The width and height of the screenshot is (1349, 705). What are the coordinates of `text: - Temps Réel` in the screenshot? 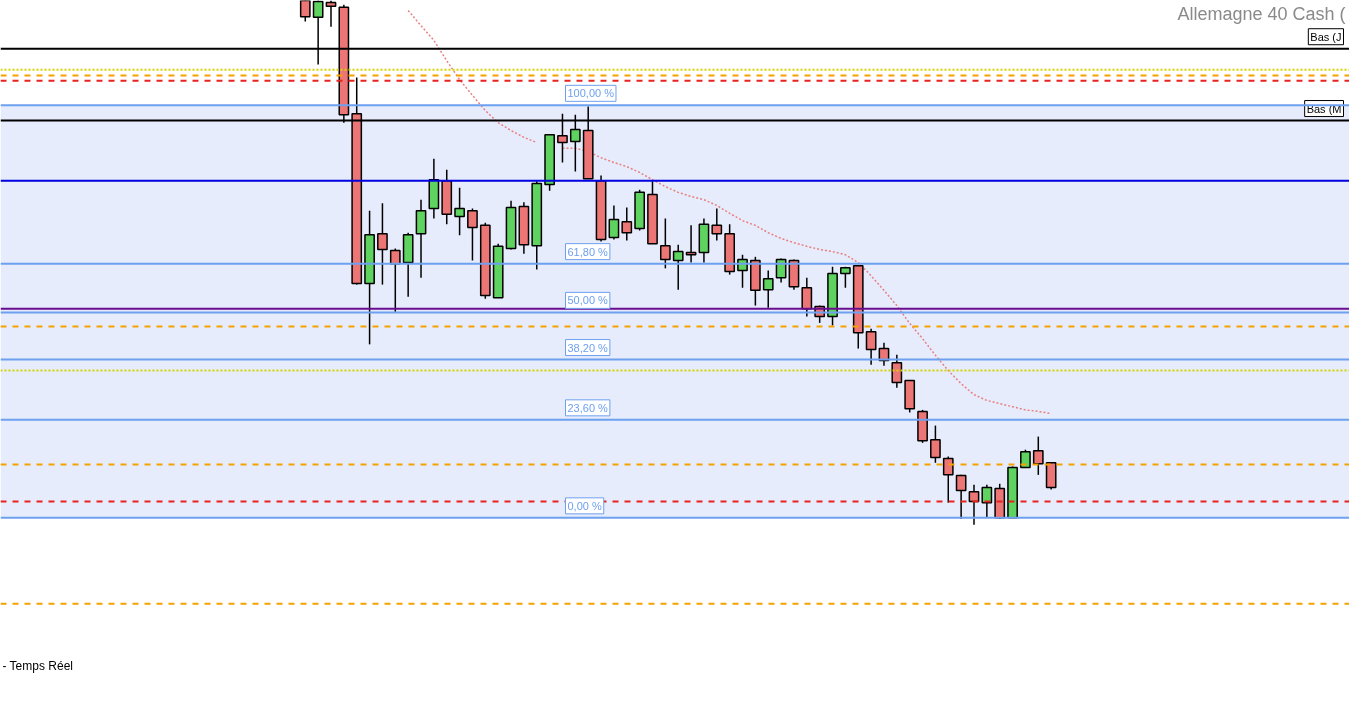 It's located at (37, 665).